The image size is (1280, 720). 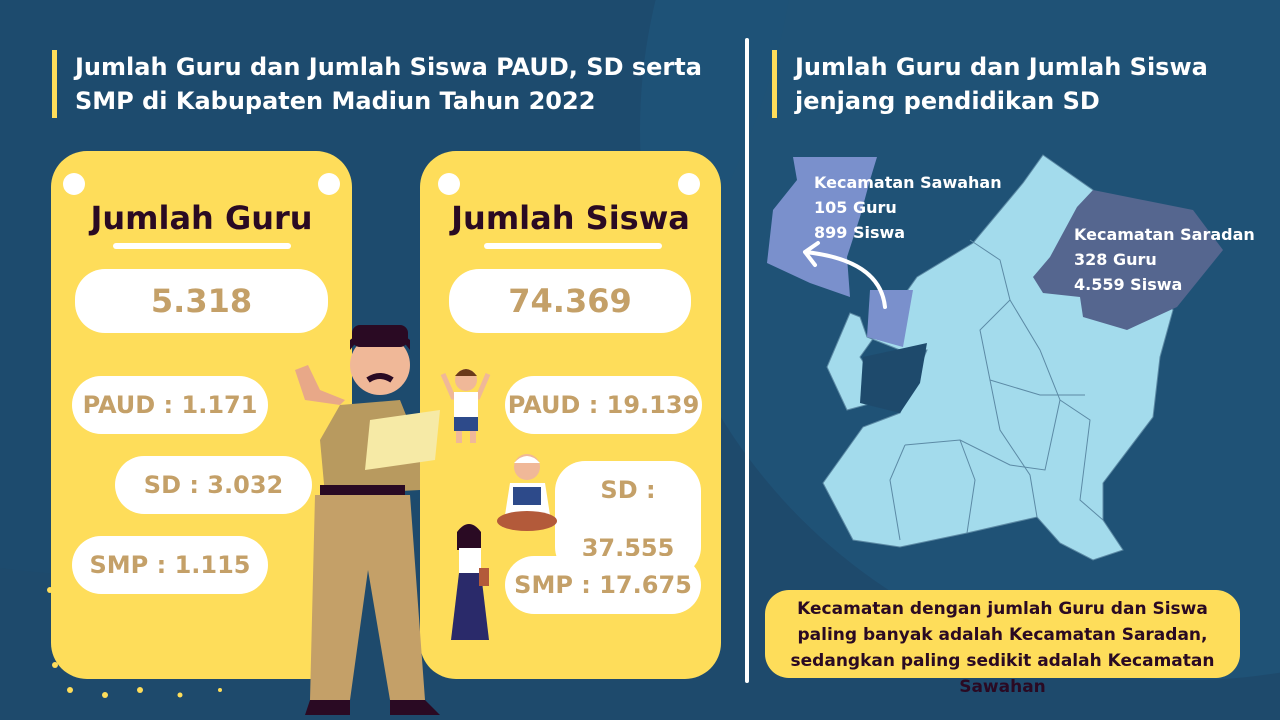 What do you see at coordinates (1128, 284) in the screenshot?
I see `saradan-siswa: 4.559 Siswa` at bounding box center [1128, 284].